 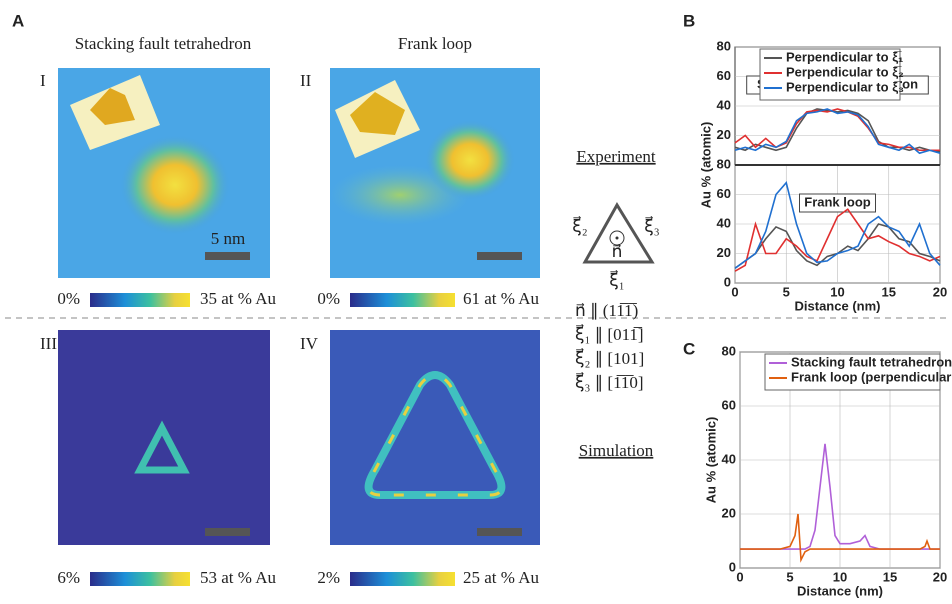 What do you see at coordinates (616, 156) in the screenshot?
I see `experiment-label: Experiment` at bounding box center [616, 156].